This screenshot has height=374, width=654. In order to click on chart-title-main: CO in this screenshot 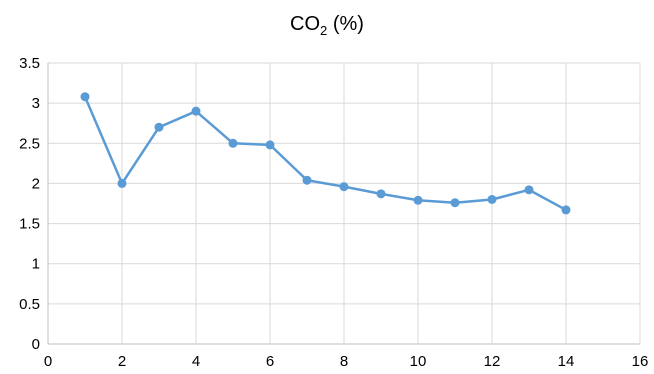, I will do `click(305, 24)`.